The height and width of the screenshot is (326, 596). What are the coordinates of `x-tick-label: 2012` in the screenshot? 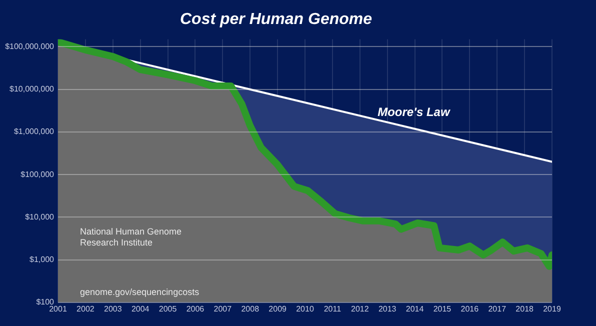 It's located at (360, 309).